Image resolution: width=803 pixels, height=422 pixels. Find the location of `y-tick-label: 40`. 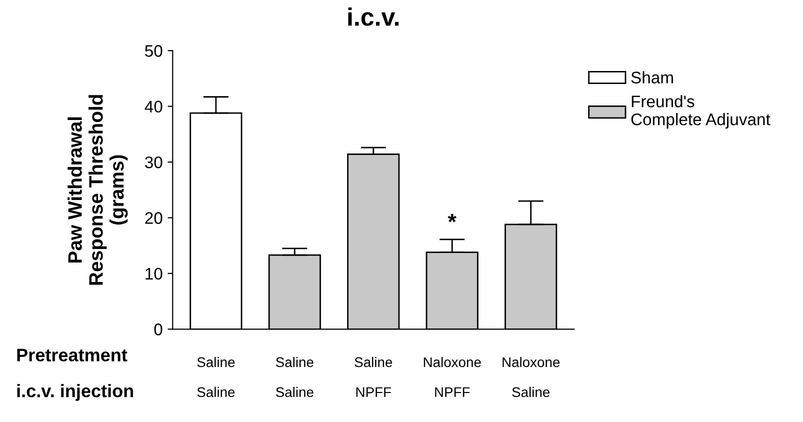

y-tick-label: 40 is located at coordinates (153, 106).